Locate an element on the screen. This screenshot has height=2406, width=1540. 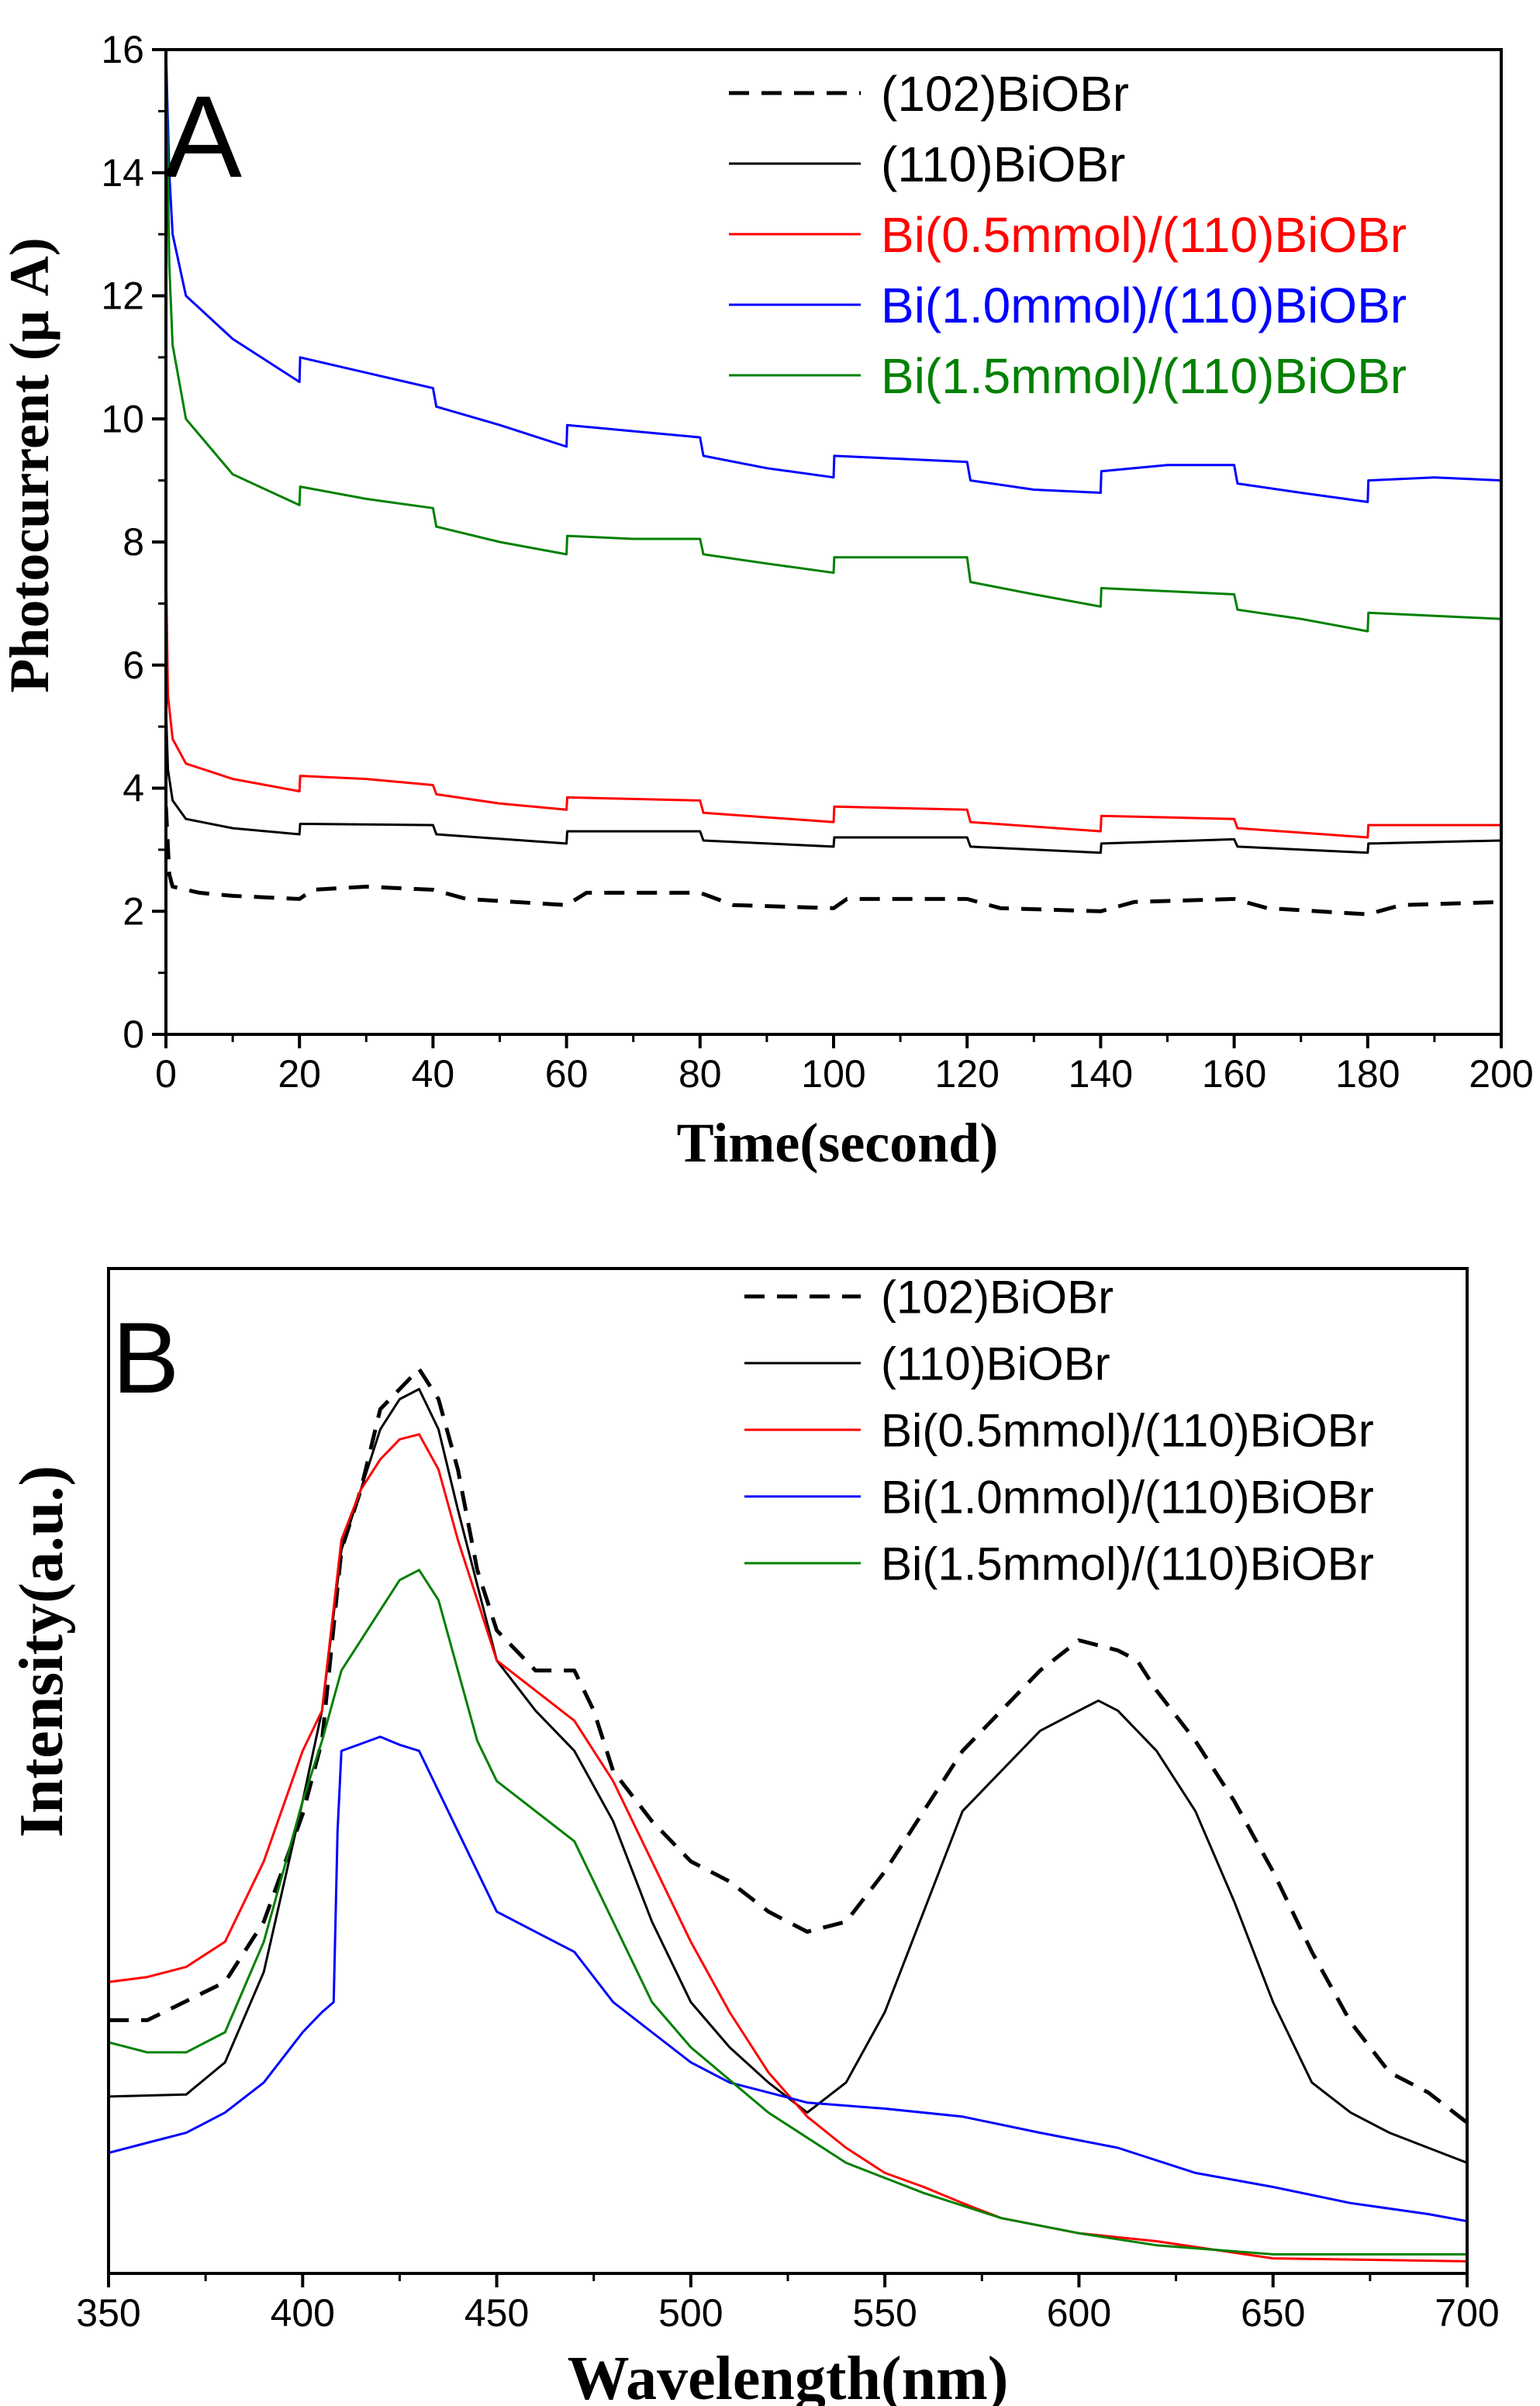
y-tick-label: 14 is located at coordinates (122, 173).